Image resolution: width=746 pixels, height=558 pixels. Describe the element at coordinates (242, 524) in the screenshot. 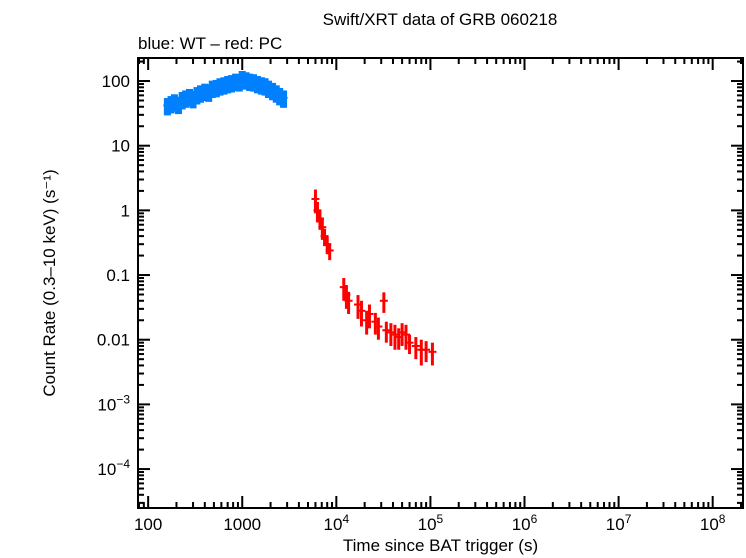

I see `x-tick-label: 1000` at that location.